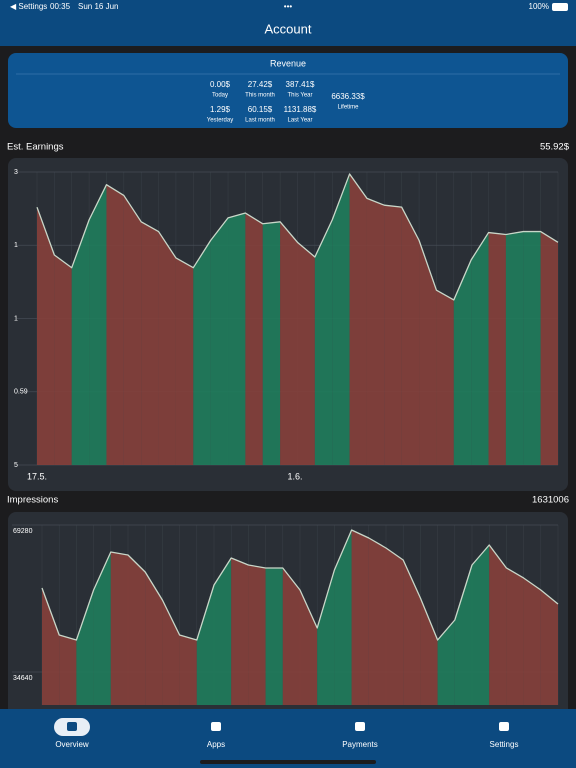 Image resolution: width=576 pixels, height=768 pixels. I want to click on x-tick-label: 1.6., so click(295, 476).